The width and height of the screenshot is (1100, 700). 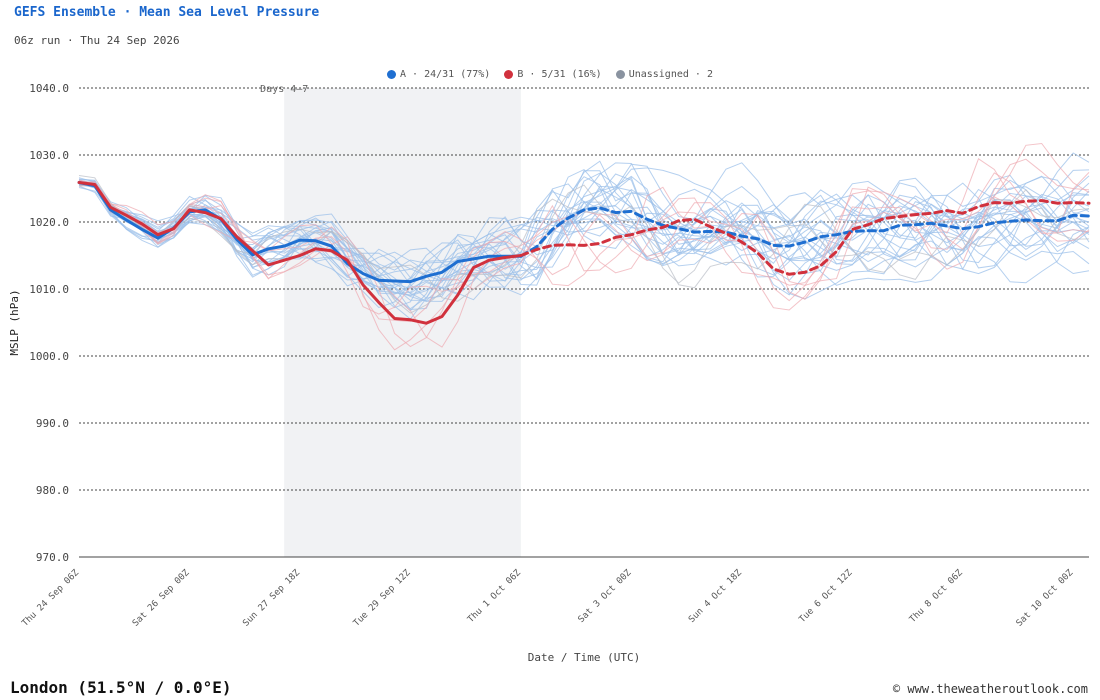 I want to click on y-tick-label: 1010.0, so click(x=49, y=289).